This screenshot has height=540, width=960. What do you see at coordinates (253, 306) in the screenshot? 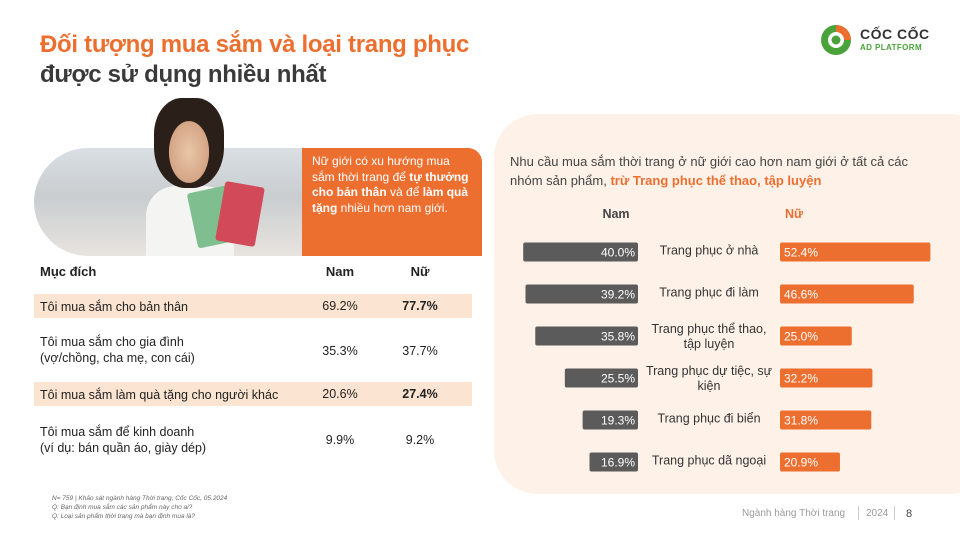
I see `table-row: Tôi mua sắm cho bản thân 69.2% 77.7%` at bounding box center [253, 306].